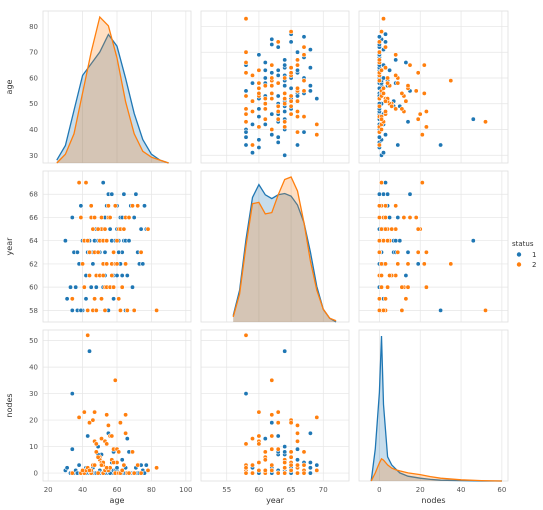 This screenshot has width=543, height=510. What do you see at coordinates (33, 341) in the screenshot?
I see `y-tick-label-nodes: 50` at bounding box center [33, 341].